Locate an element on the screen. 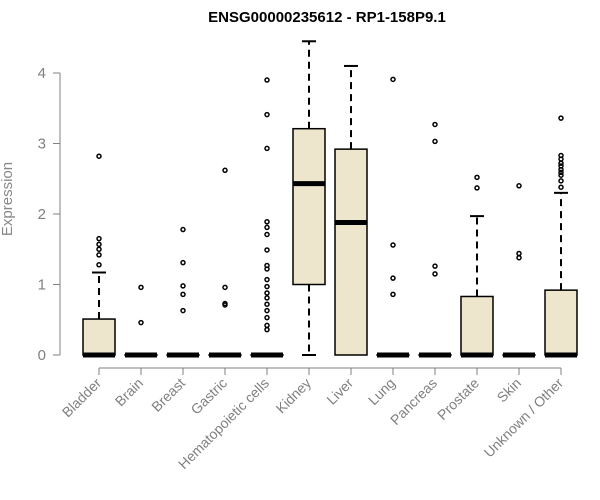 Image resolution: width=600 pixels, height=500 pixels. x-tick-label: Breast is located at coordinates (168, 395).